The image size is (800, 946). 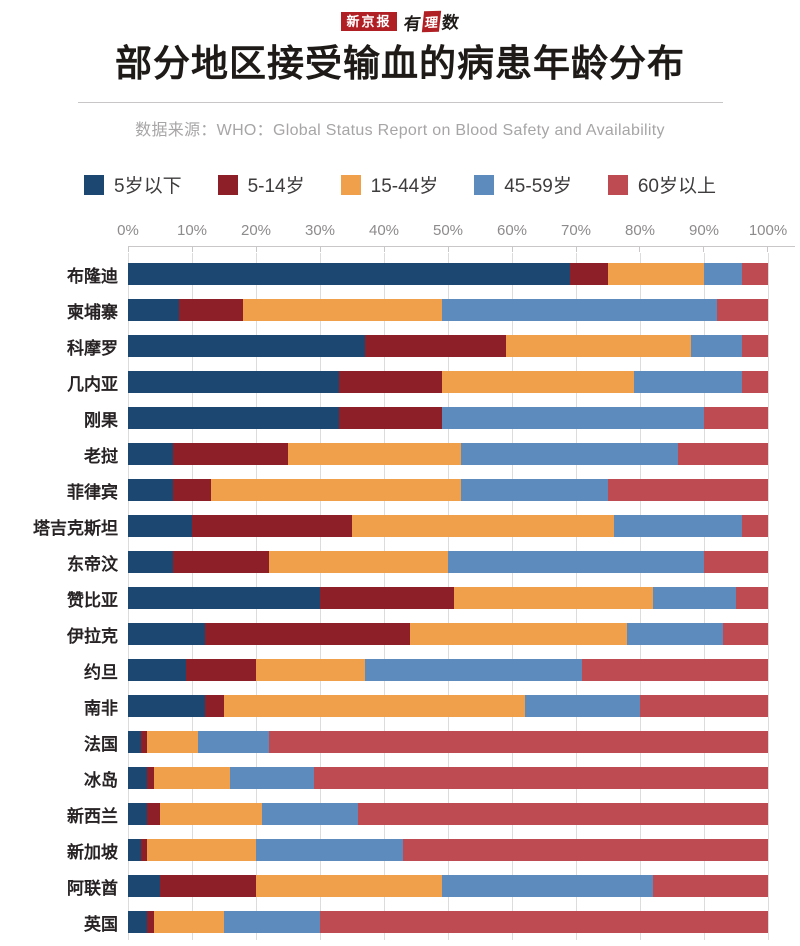 I want to click on row-label: 布隆迪, so click(x=92, y=276).